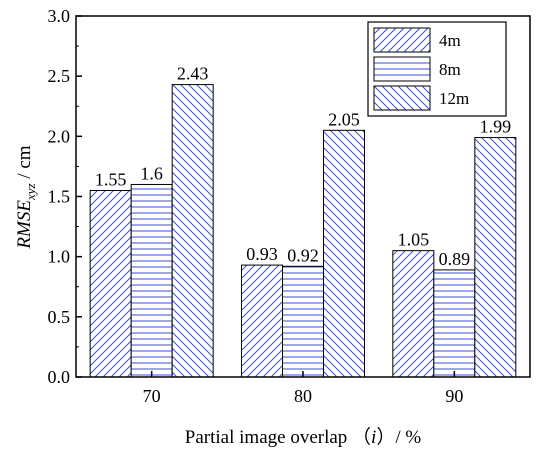  I want to click on x-tick-label: 70, so click(152, 396).